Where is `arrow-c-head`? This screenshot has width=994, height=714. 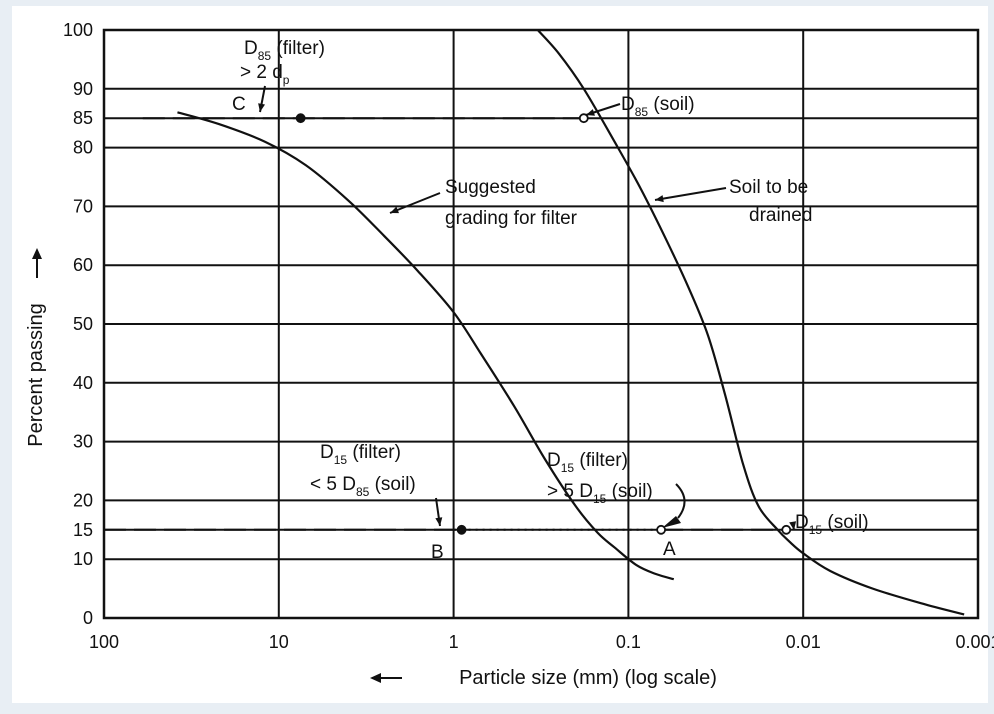
arrow-c-head is located at coordinates (262, 107).